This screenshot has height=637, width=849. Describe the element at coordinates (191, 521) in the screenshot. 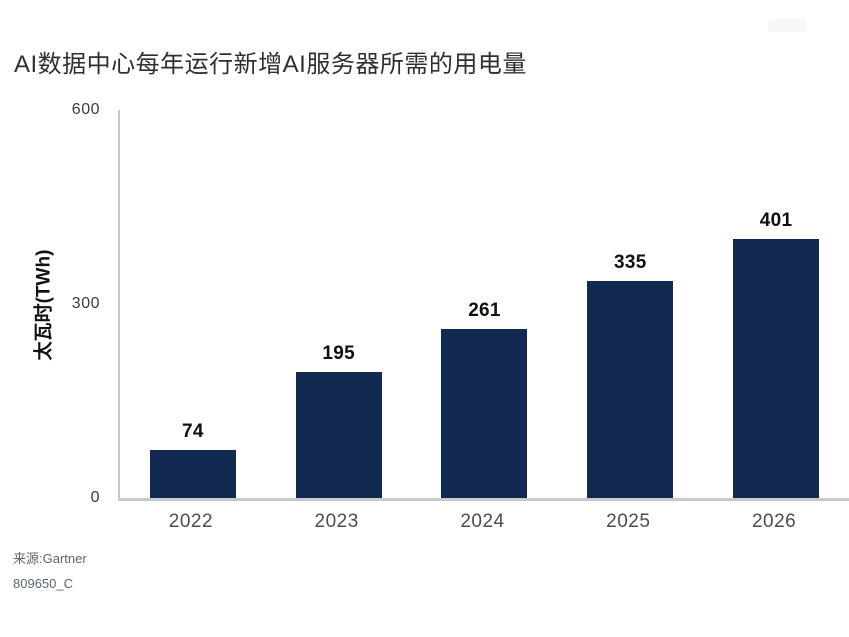

I see `x-category-label: 2022` at that location.